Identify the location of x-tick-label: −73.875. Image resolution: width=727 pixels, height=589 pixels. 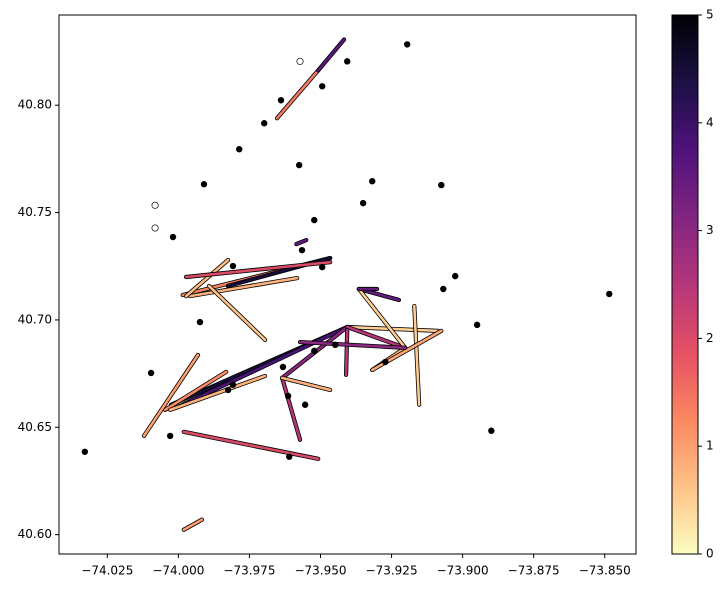
(534, 571).